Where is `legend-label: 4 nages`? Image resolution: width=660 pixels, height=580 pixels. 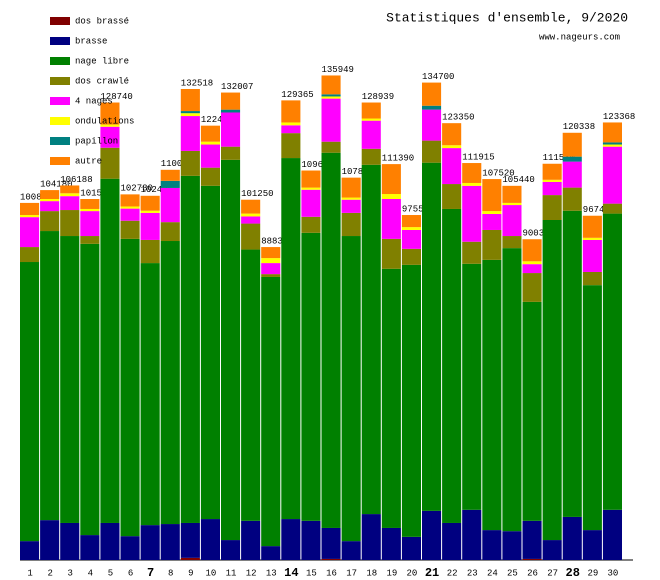
legend-label: 4 nages is located at coordinates (94, 101).